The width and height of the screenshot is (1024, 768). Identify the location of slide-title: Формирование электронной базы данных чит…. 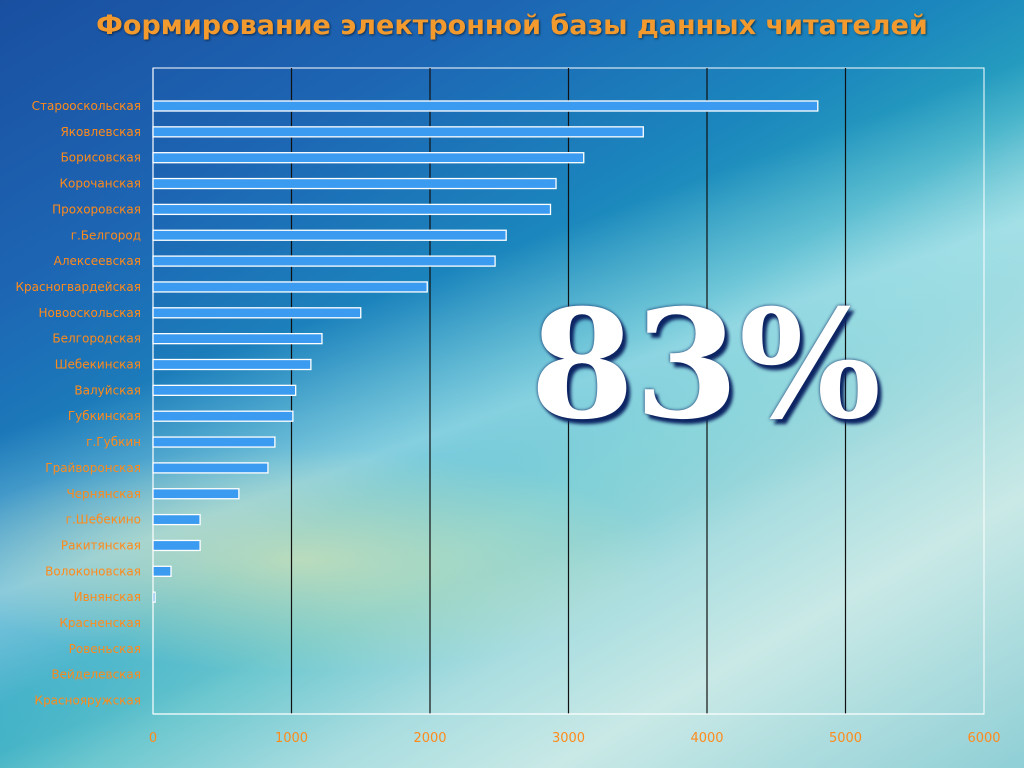
(512, 25).